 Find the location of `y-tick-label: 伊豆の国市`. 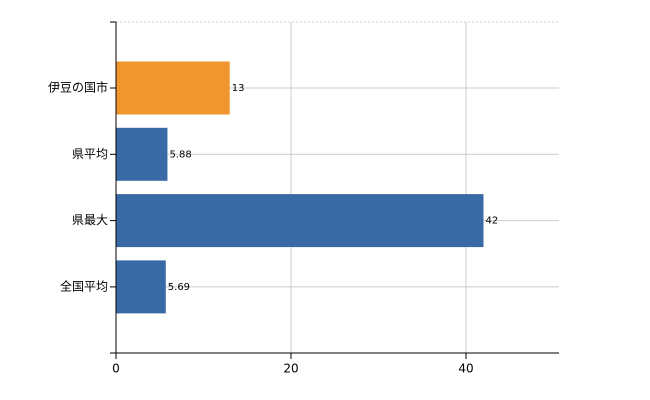

y-tick-label: 伊豆の国市 is located at coordinates (78, 87).